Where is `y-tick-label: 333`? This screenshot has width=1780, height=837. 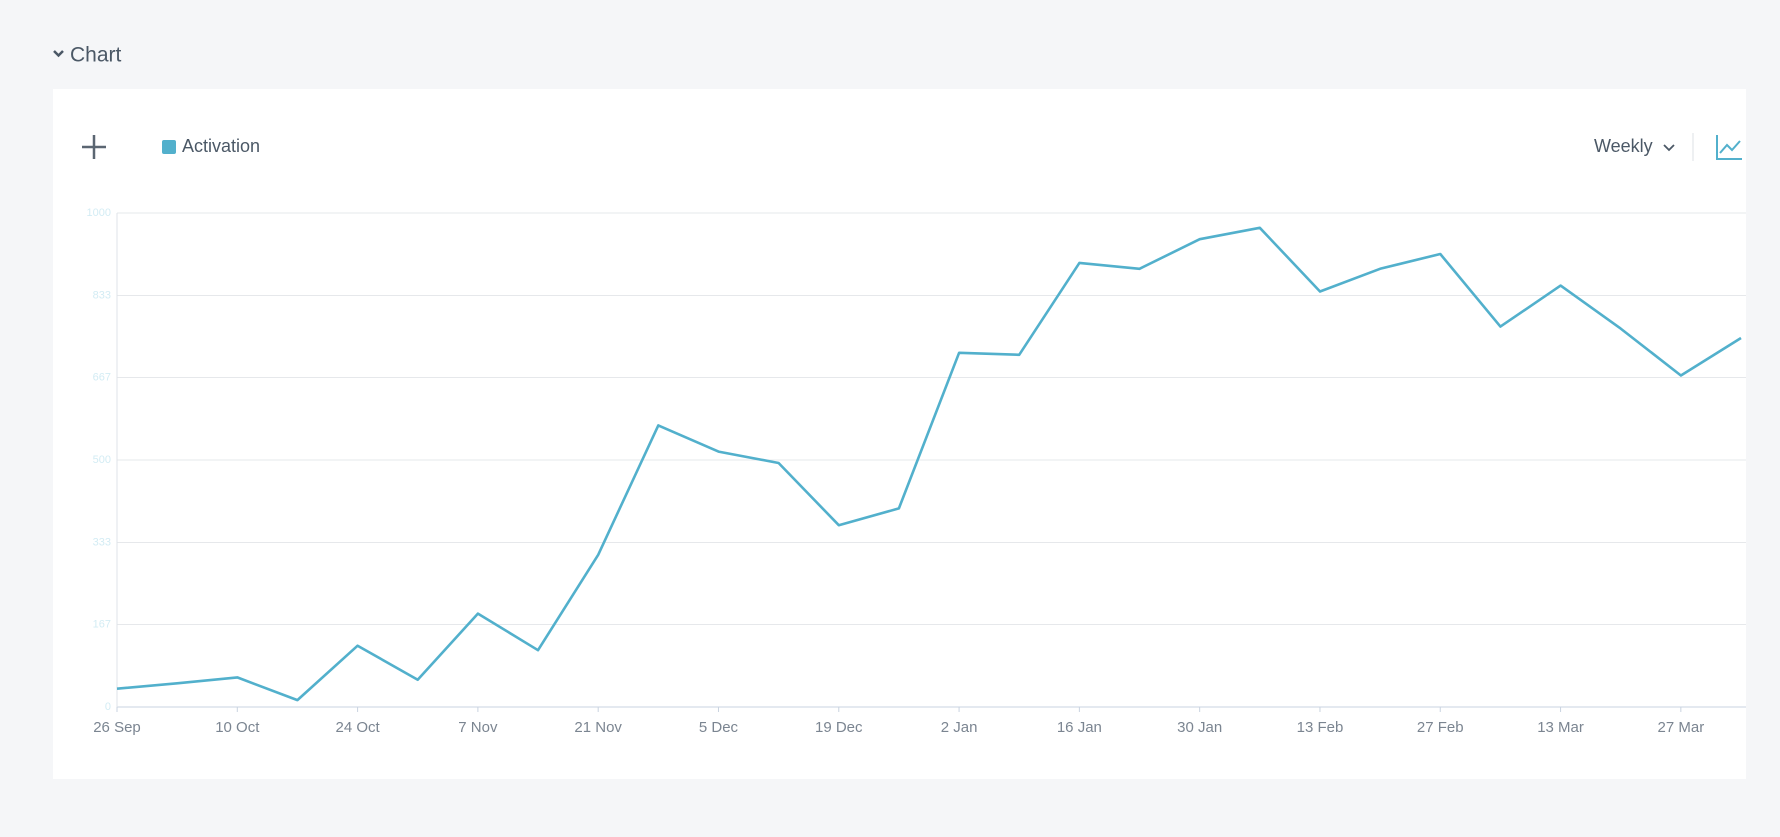 y-tick-label: 333 is located at coordinates (102, 542).